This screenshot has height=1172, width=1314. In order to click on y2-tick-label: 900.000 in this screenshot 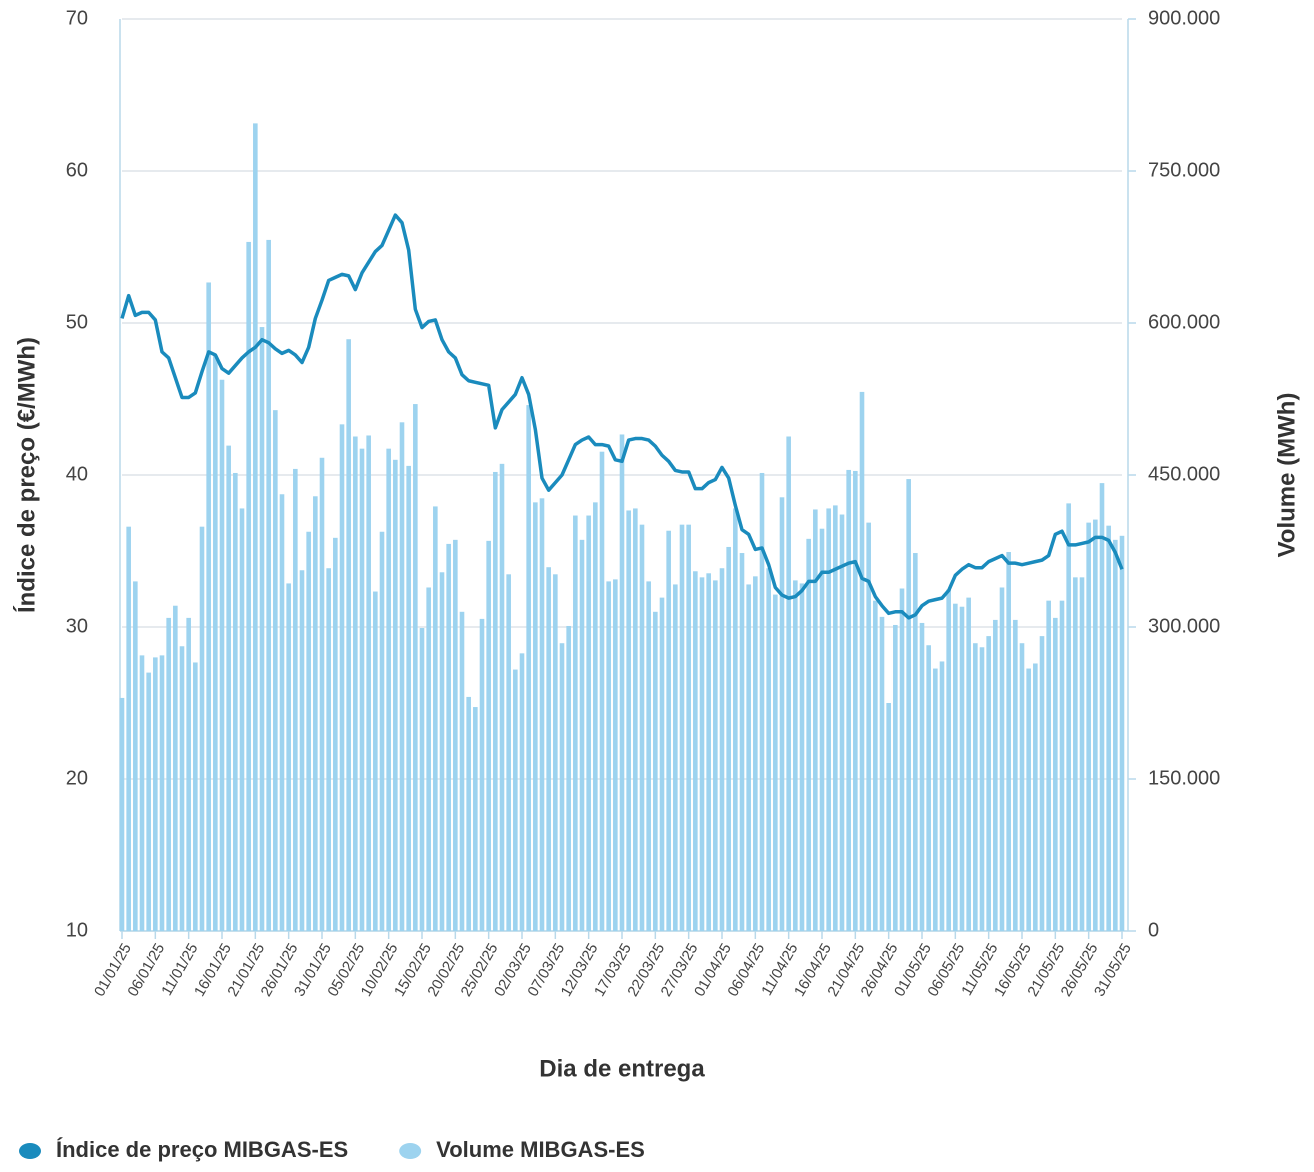, I will do `click(1184, 18)`.